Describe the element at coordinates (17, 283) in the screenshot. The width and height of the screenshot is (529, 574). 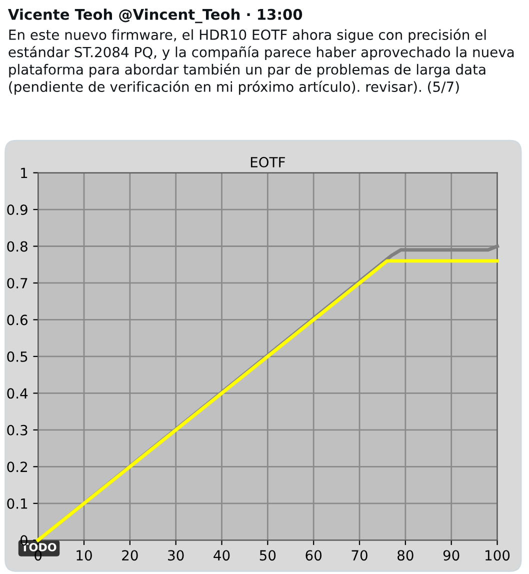
I see `y-tick-label: 0.7` at that location.